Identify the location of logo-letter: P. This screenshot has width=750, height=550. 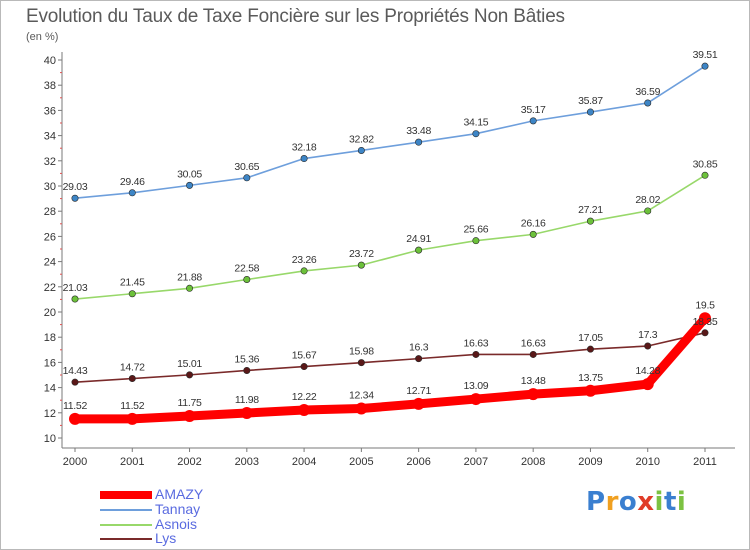
(596, 502).